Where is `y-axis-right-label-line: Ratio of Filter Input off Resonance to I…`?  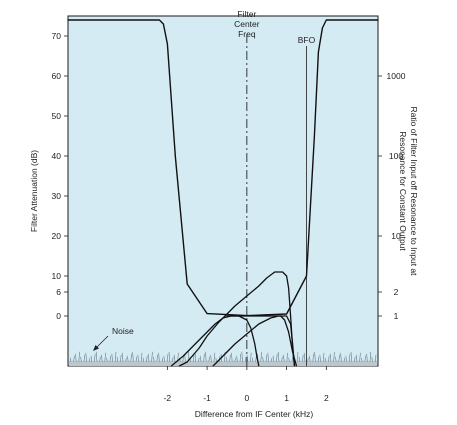 y-axis-right-label-line: Ratio of Filter Input off Resonance to I… is located at coordinates (414, 192).